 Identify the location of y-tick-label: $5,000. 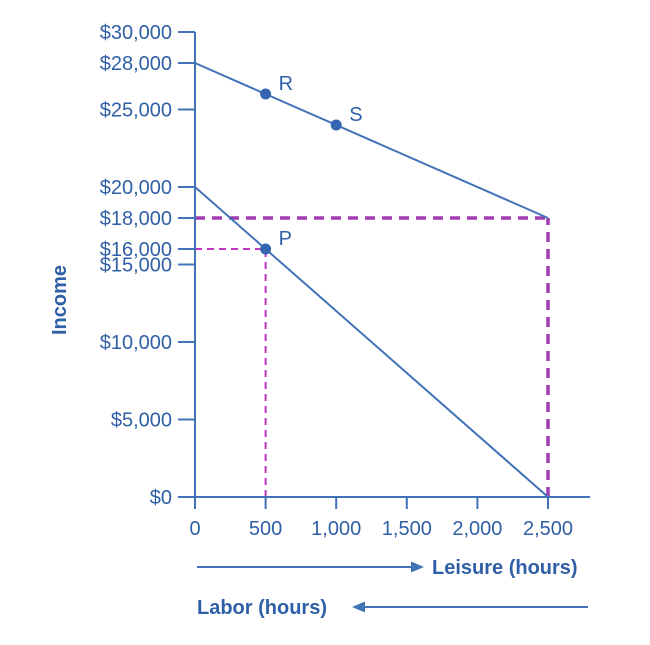
(141, 421).